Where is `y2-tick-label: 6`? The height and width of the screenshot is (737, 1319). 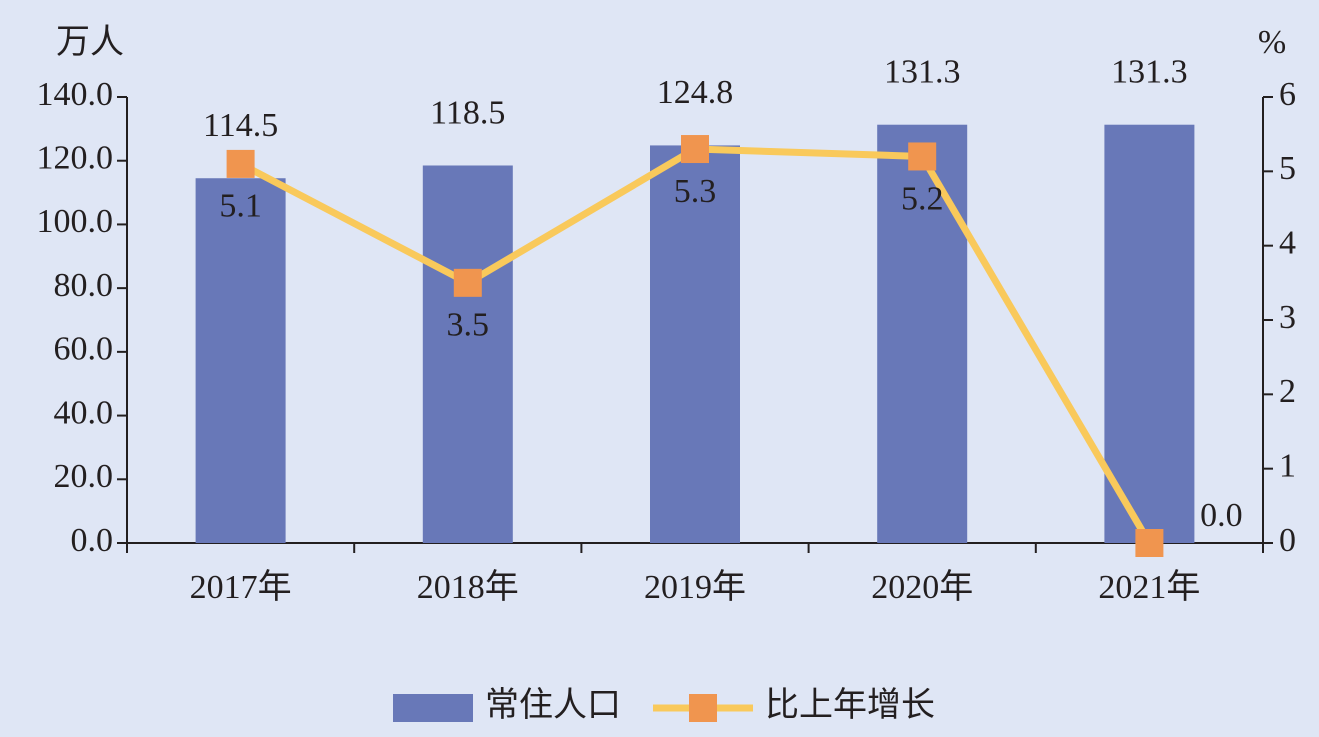 y2-tick-label: 6 is located at coordinates (1287, 94).